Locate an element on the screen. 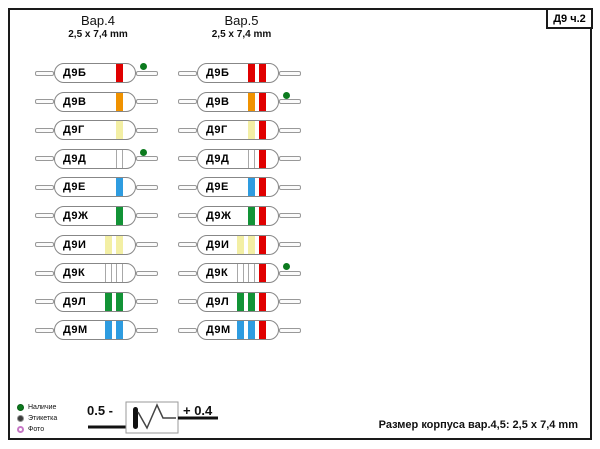  band-orange is located at coordinates (119, 101).